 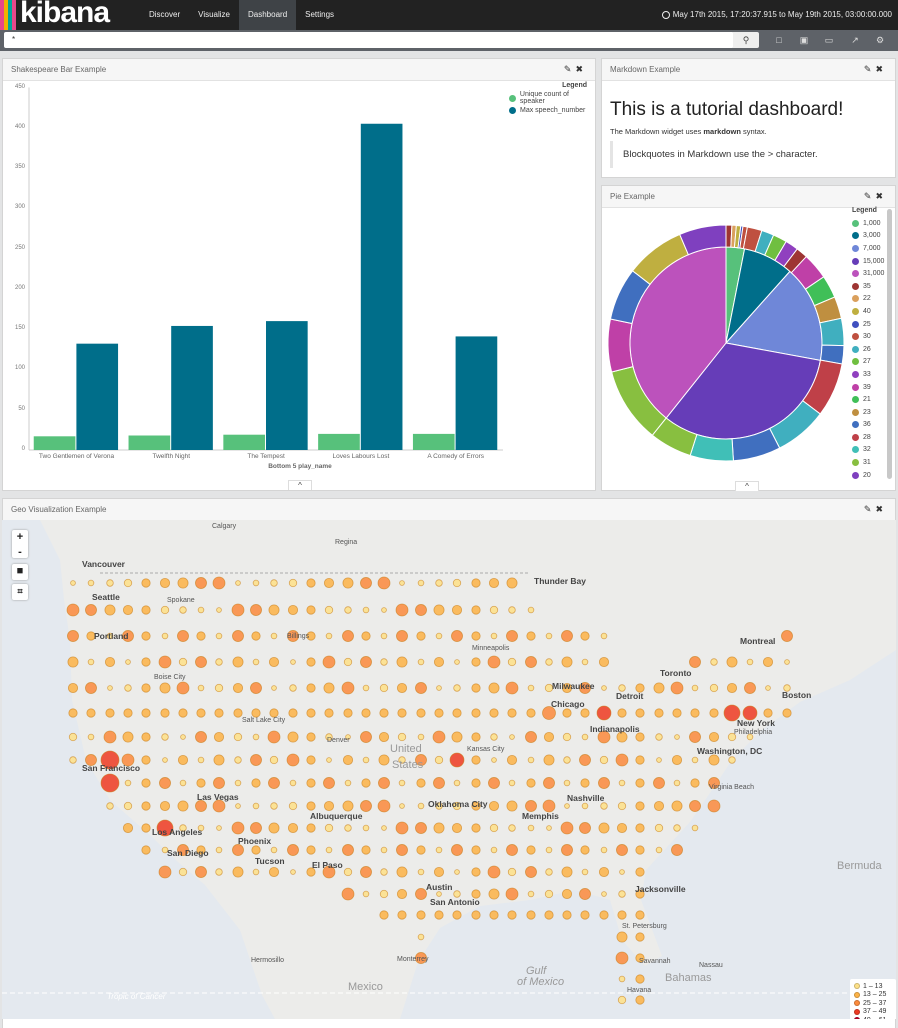 I want to click on share-icon: ↗, so click(x=855, y=40).